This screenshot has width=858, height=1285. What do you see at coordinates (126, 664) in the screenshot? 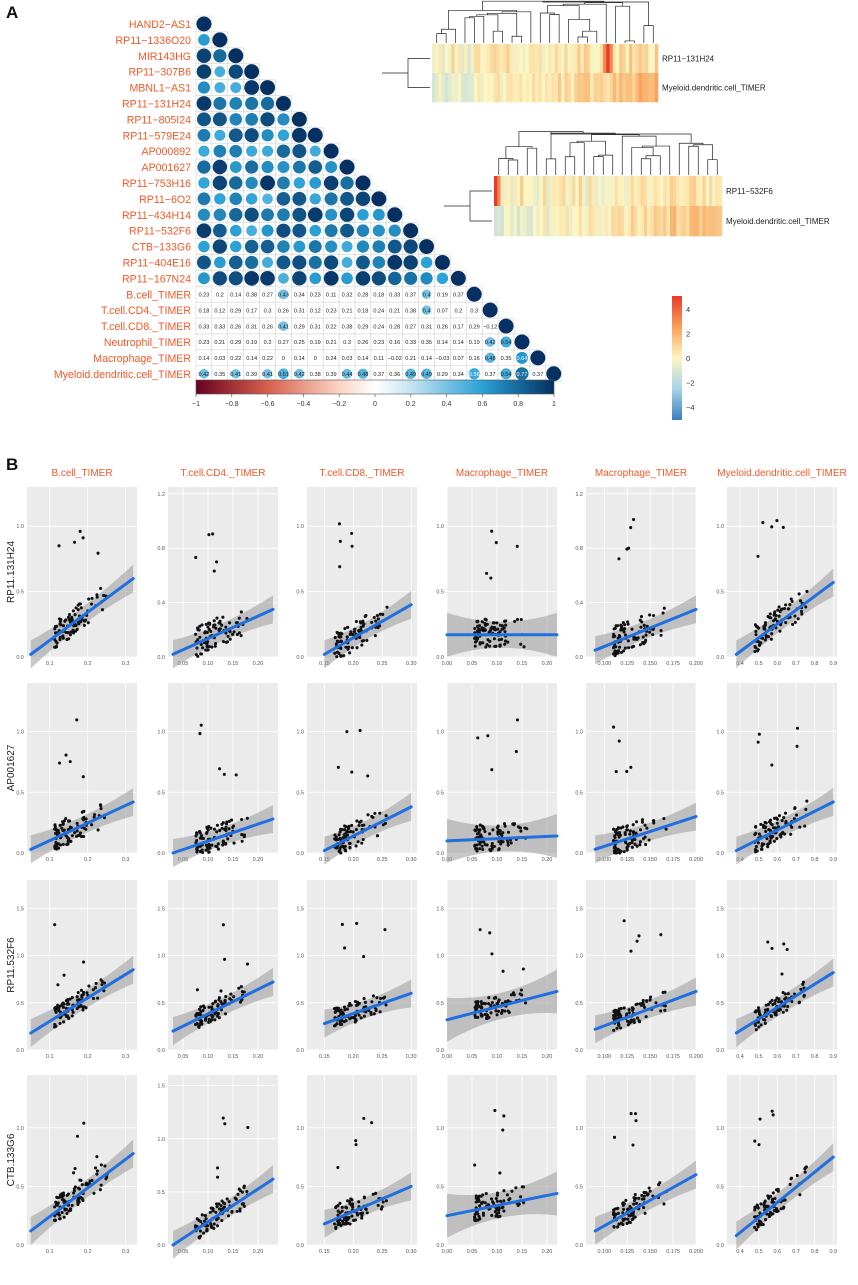
I see `x-tick-label: 0.3` at bounding box center [126, 664].